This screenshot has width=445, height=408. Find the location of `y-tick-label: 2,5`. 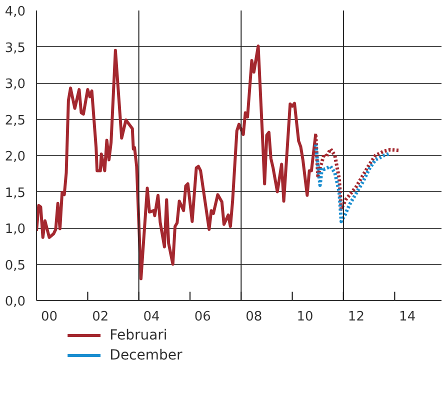

y-tick-label: 2,5 is located at coordinates (15, 120).